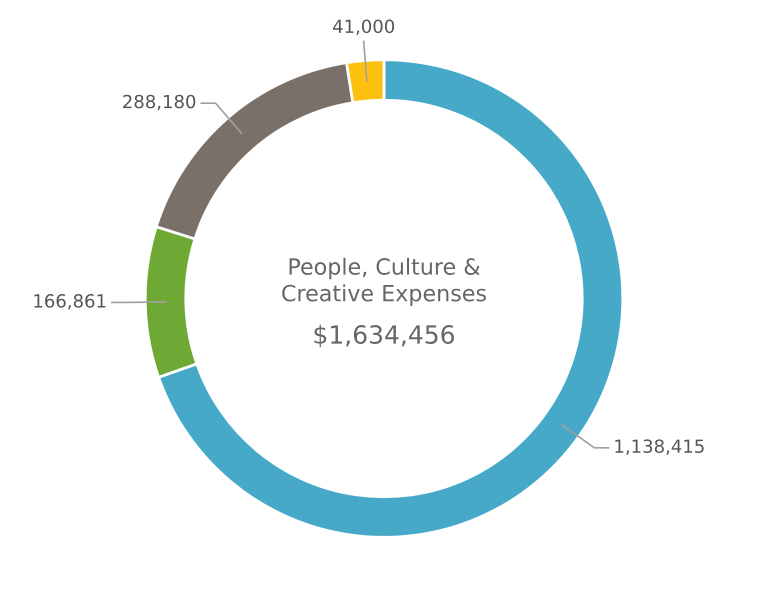 This screenshot has width=768, height=597. Describe the element at coordinates (384, 282) in the screenshot. I see `text: People, Culture & Creative Expenses` at that location.